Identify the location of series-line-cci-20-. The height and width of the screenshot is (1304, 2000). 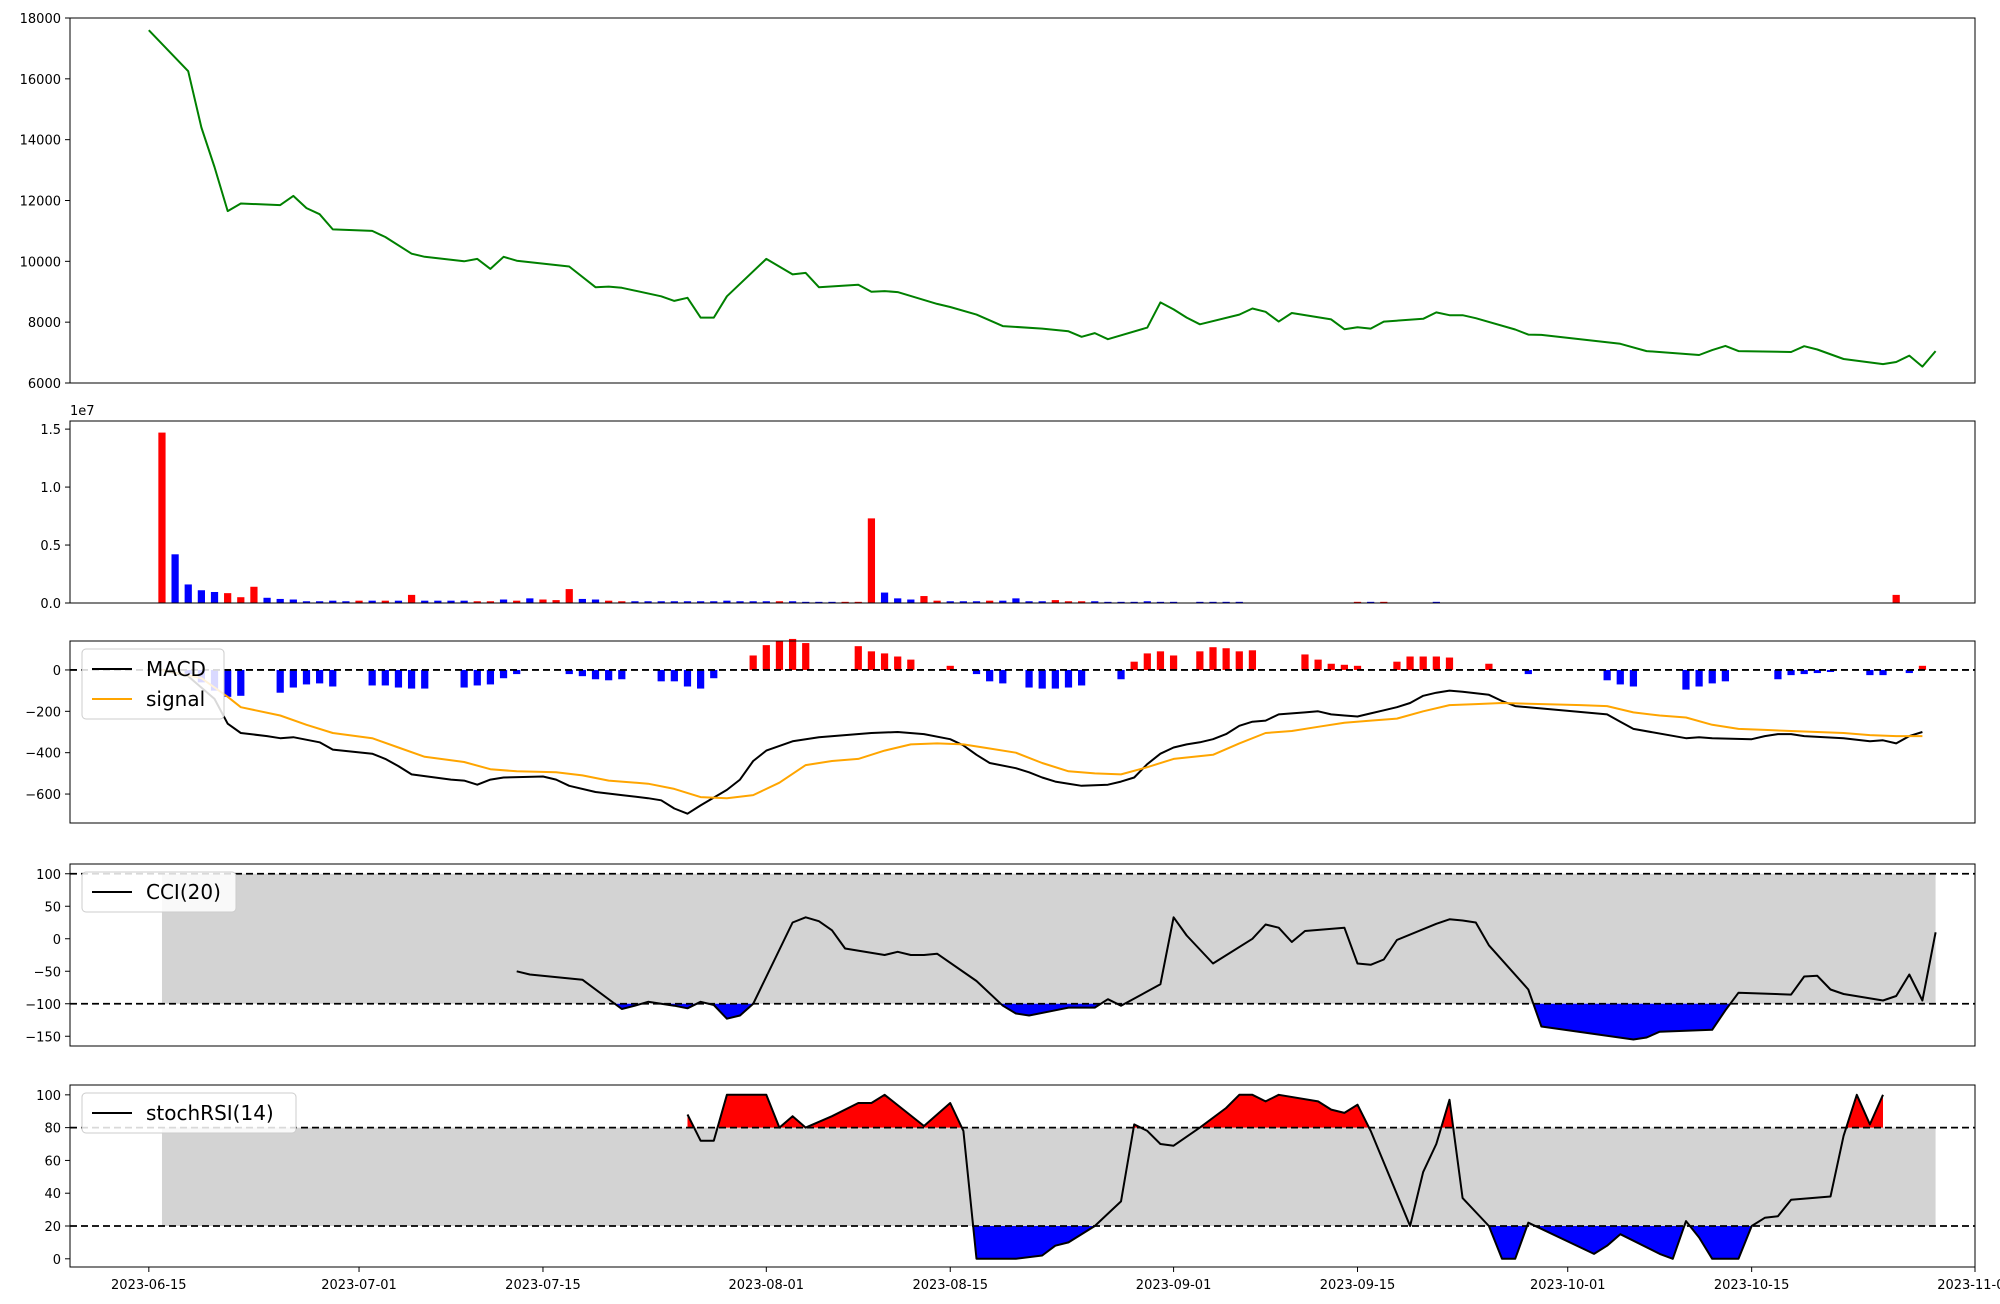
(1226, 978).